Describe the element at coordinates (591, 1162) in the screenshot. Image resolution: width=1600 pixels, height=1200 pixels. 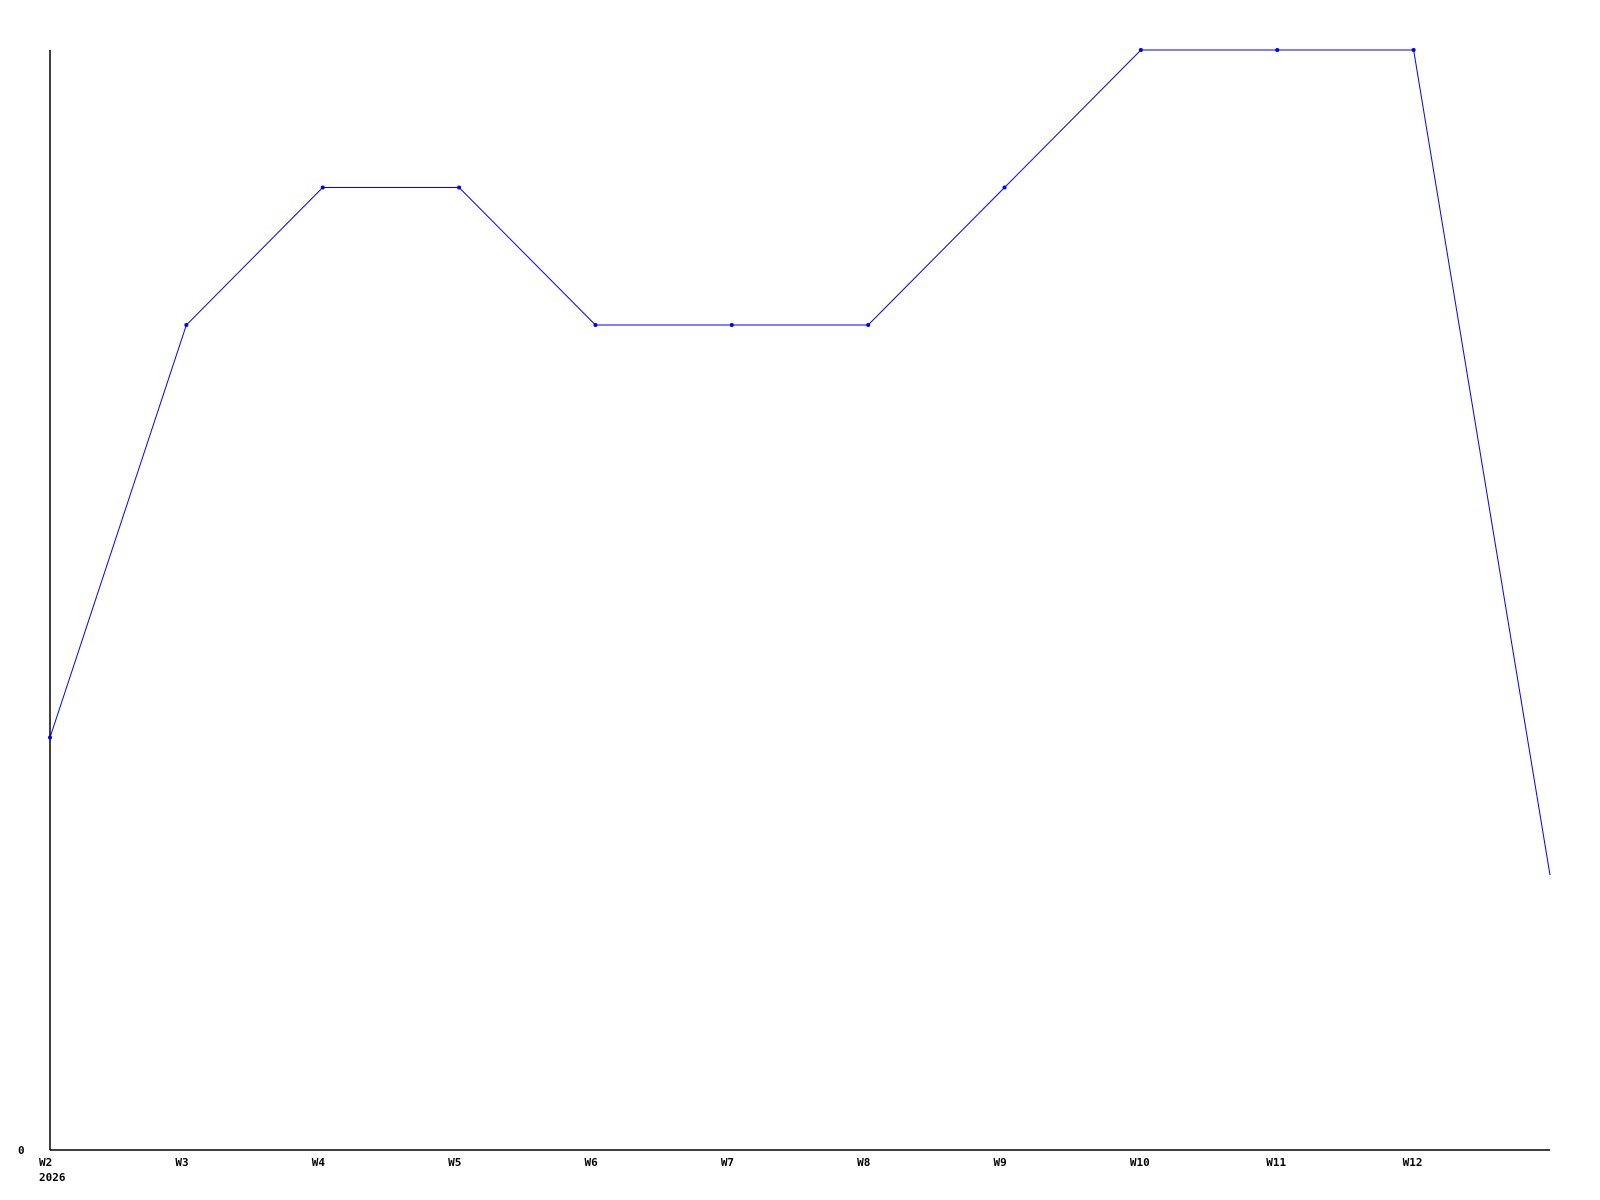
I see `x-tick-label-W6: W6` at that location.